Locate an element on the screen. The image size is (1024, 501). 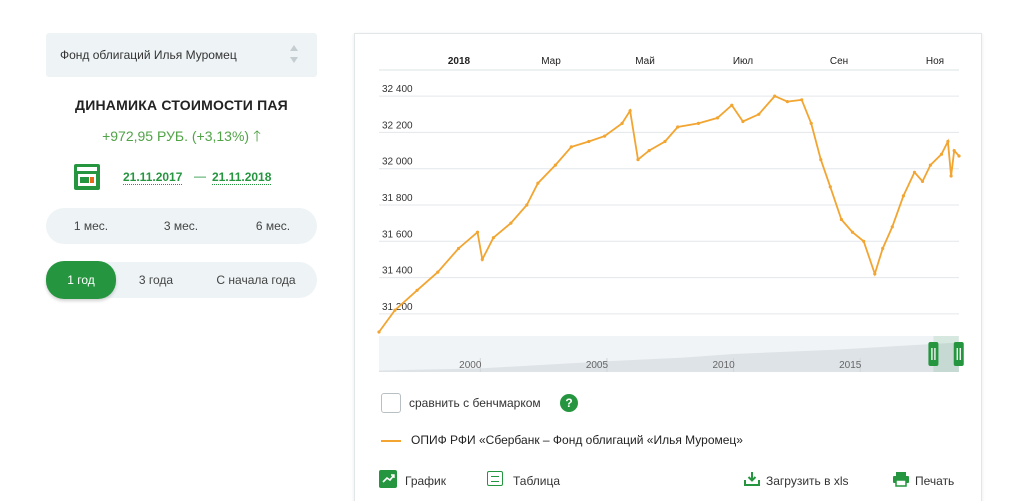
period-3y-button: 3 года is located at coordinates (156, 280).